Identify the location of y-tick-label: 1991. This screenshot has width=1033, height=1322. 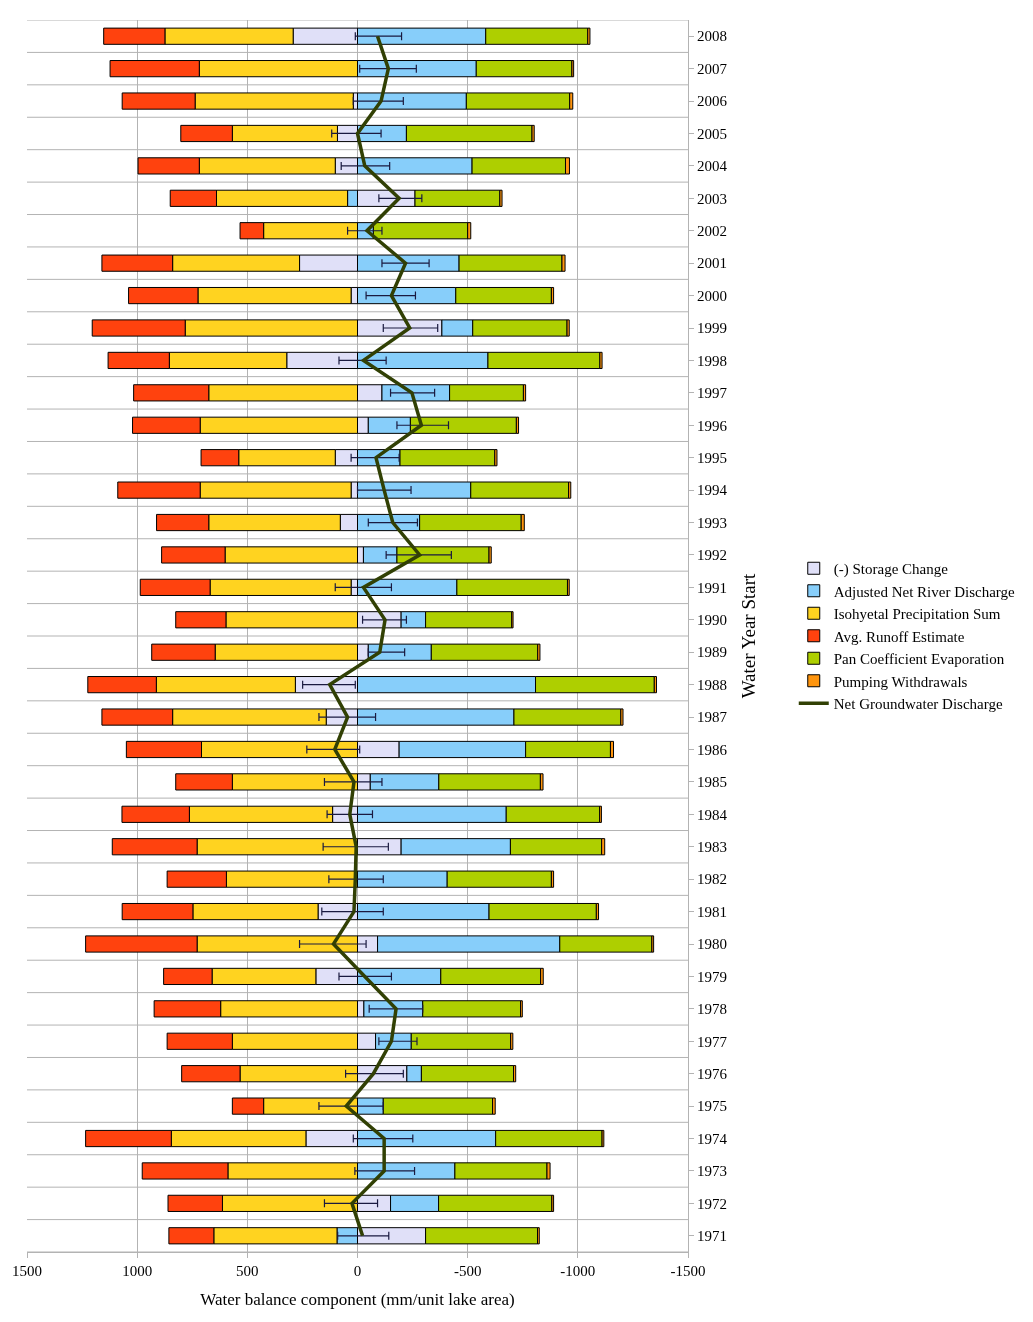
(712, 587).